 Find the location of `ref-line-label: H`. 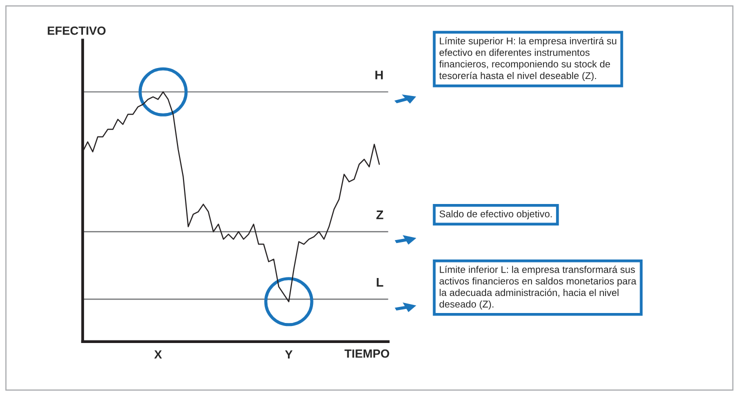

ref-line-label: H is located at coordinates (379, 75).